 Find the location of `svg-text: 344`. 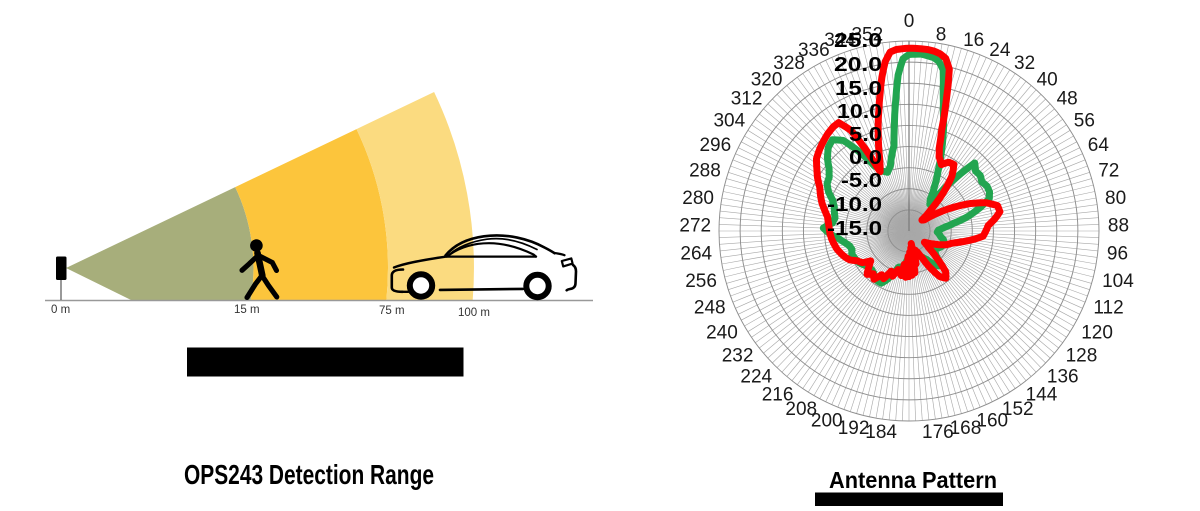

svg-text: 344 is located at coordinates (840, 40).